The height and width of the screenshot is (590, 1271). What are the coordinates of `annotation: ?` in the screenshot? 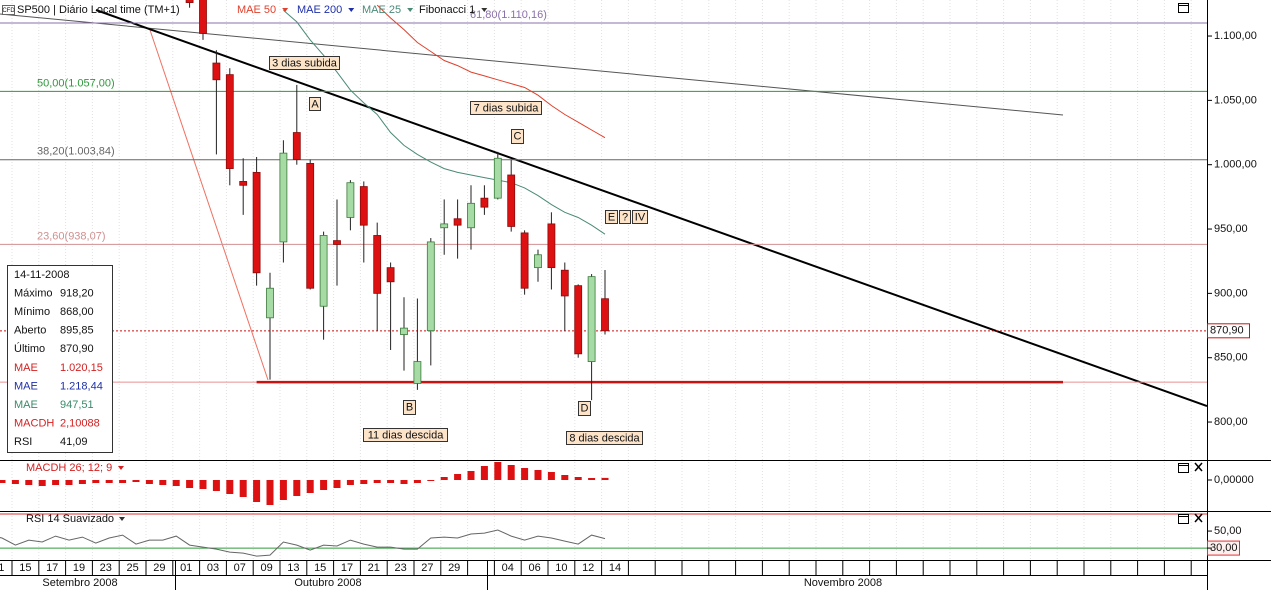 It's located at (625, 217).